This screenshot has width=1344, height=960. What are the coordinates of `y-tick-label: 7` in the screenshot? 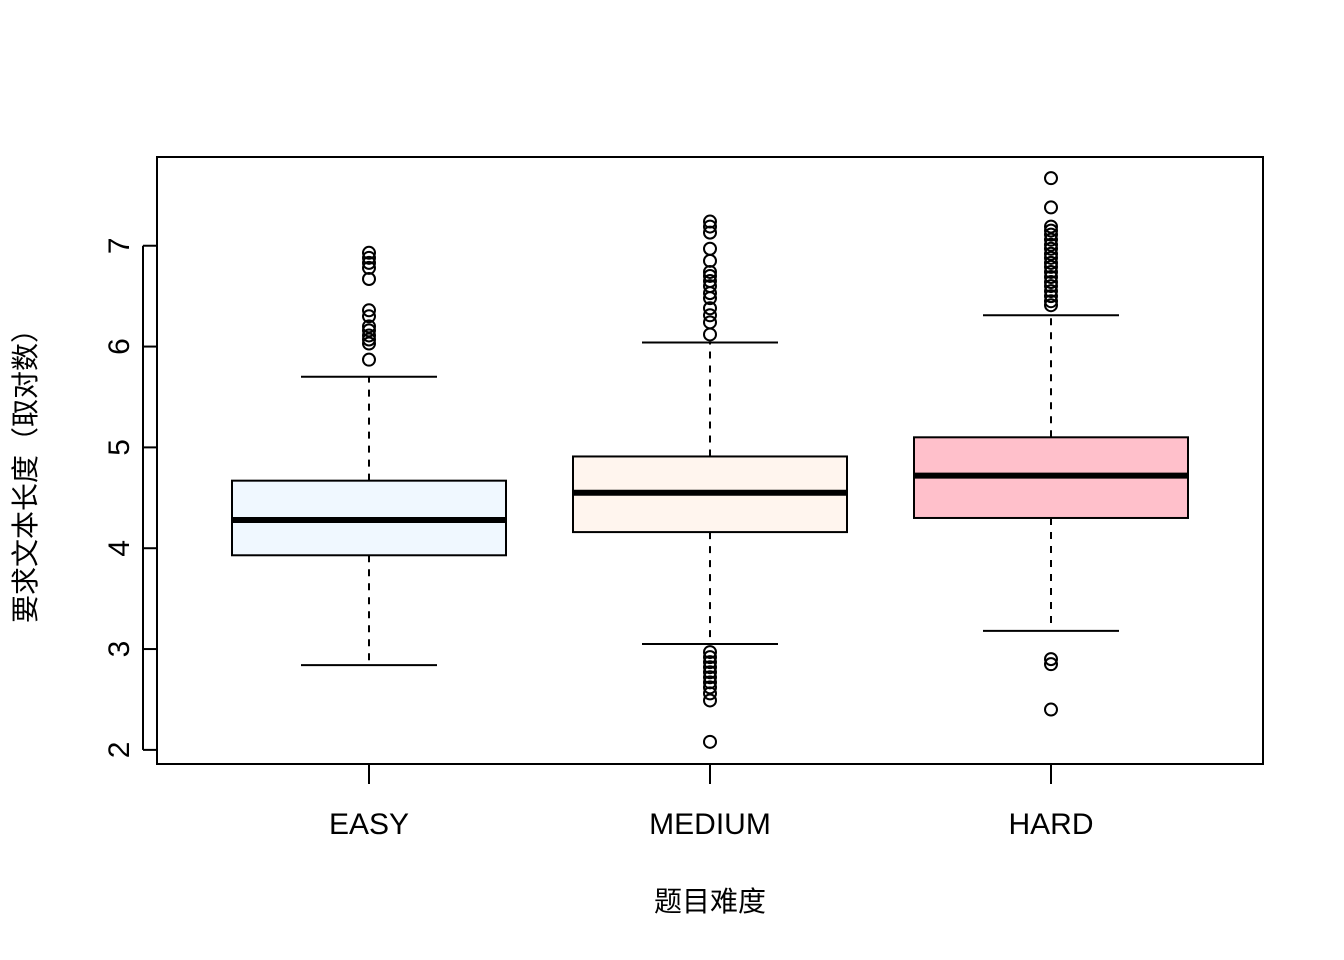 It's located at (119, 245).